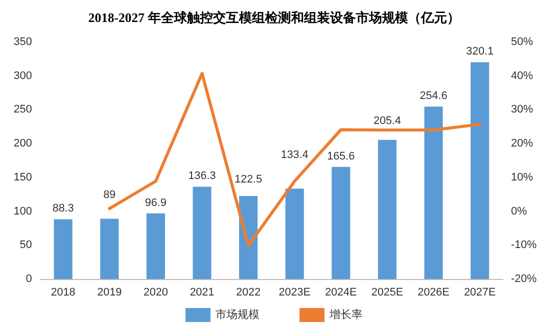 The height and width of the screenshot is (331, 548). Describe the element at coordinates (202, 292) in the screenshot. I see `x-tick-label: 2021` at that location.